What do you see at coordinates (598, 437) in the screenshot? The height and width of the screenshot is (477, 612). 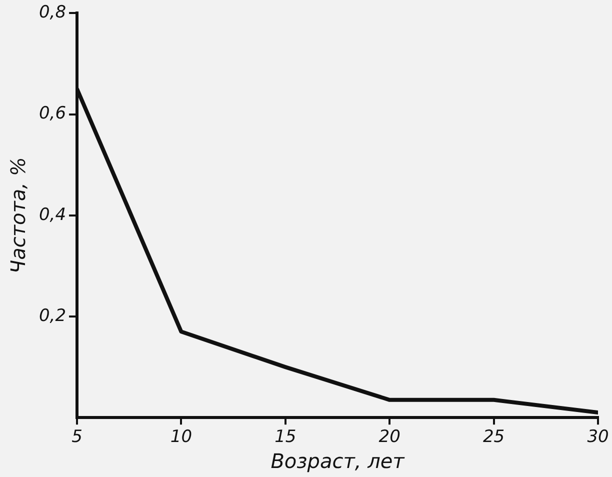 I see `x-tick-label: 30` at bounding box center [598, 437].